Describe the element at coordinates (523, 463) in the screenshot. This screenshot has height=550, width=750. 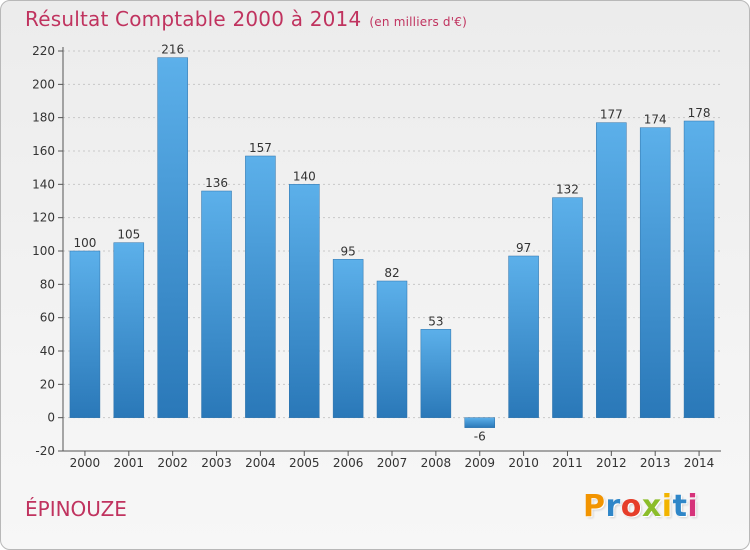
I see `x-tick-label: 2010` at that location.